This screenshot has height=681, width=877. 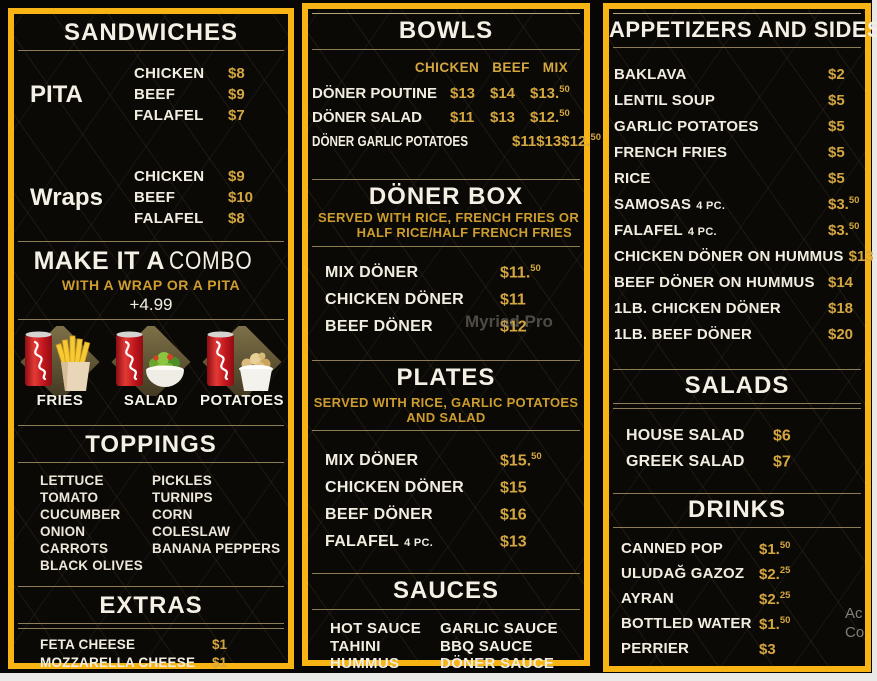 I want to click on topping-item: TURNIPS, so click(x=182, y=497).